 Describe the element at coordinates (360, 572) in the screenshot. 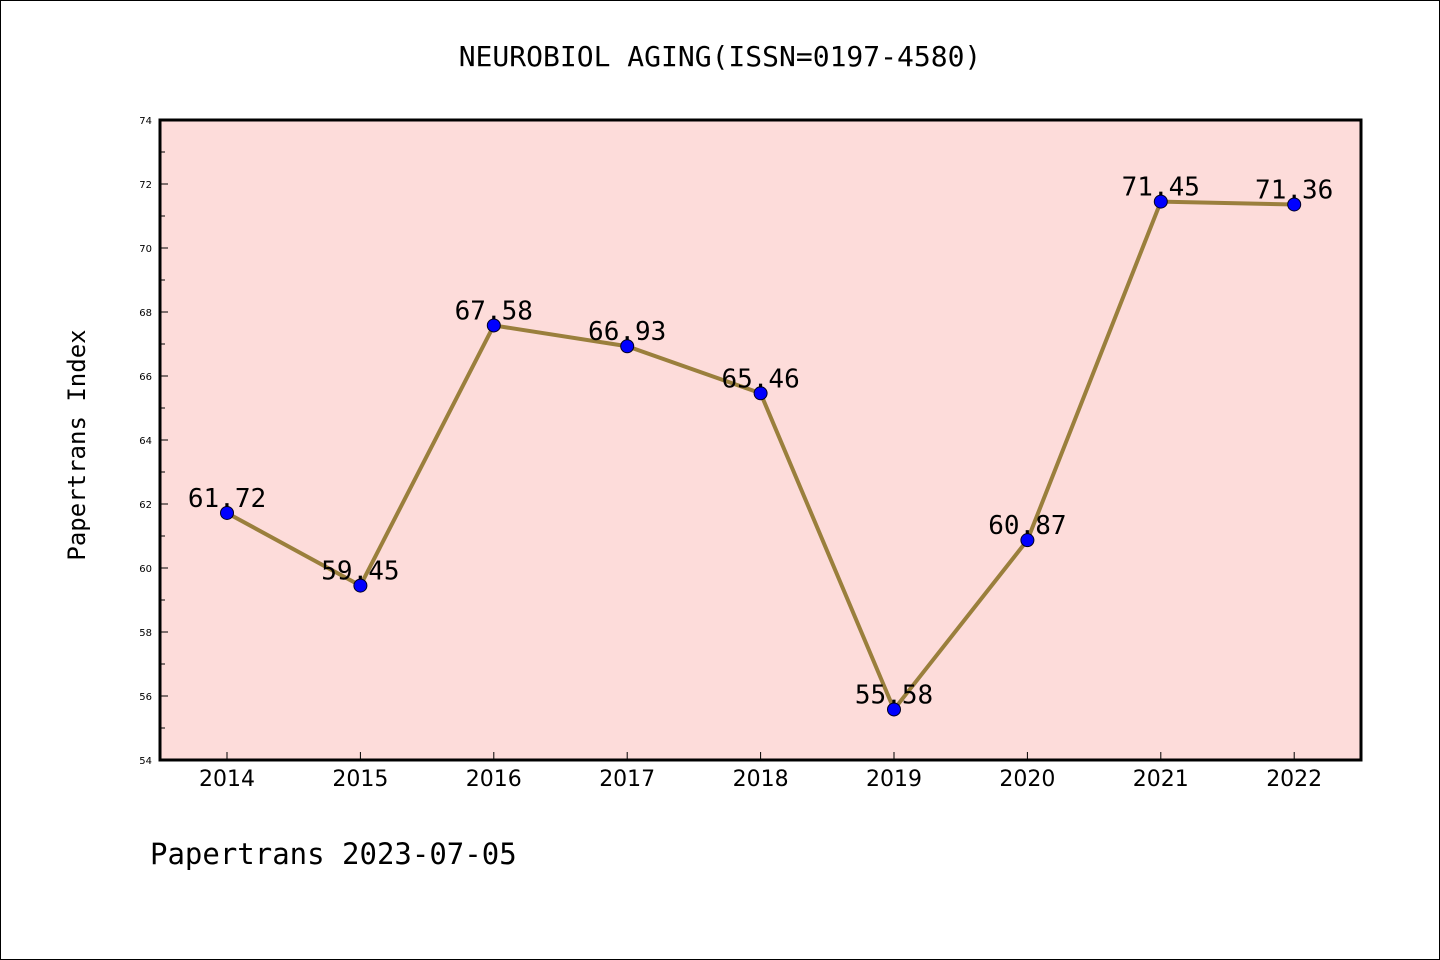

I see `data-label: 59.45` at that location.